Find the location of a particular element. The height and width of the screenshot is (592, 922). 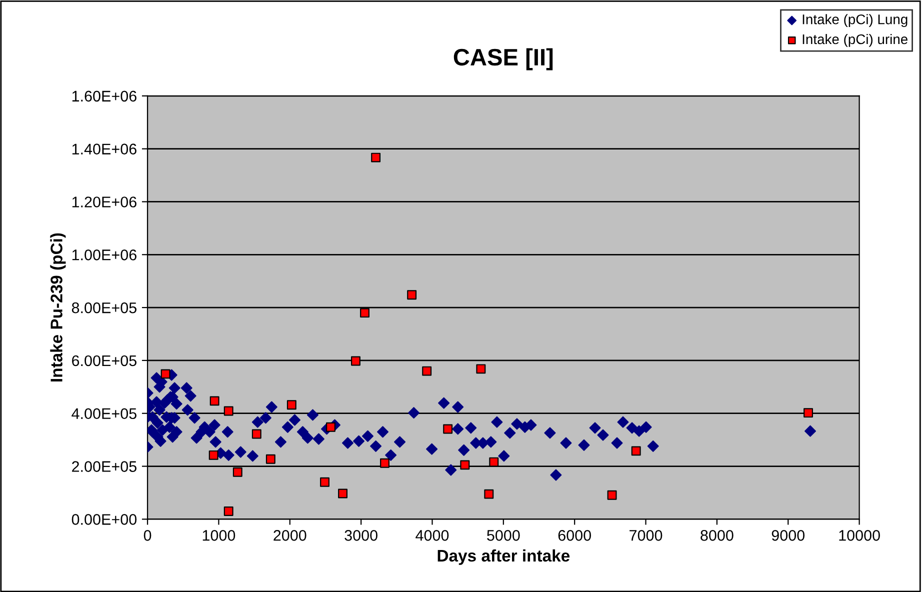

y-axis-title: Intake Pu-239 (pCi) is located at coordinates (58, 307).